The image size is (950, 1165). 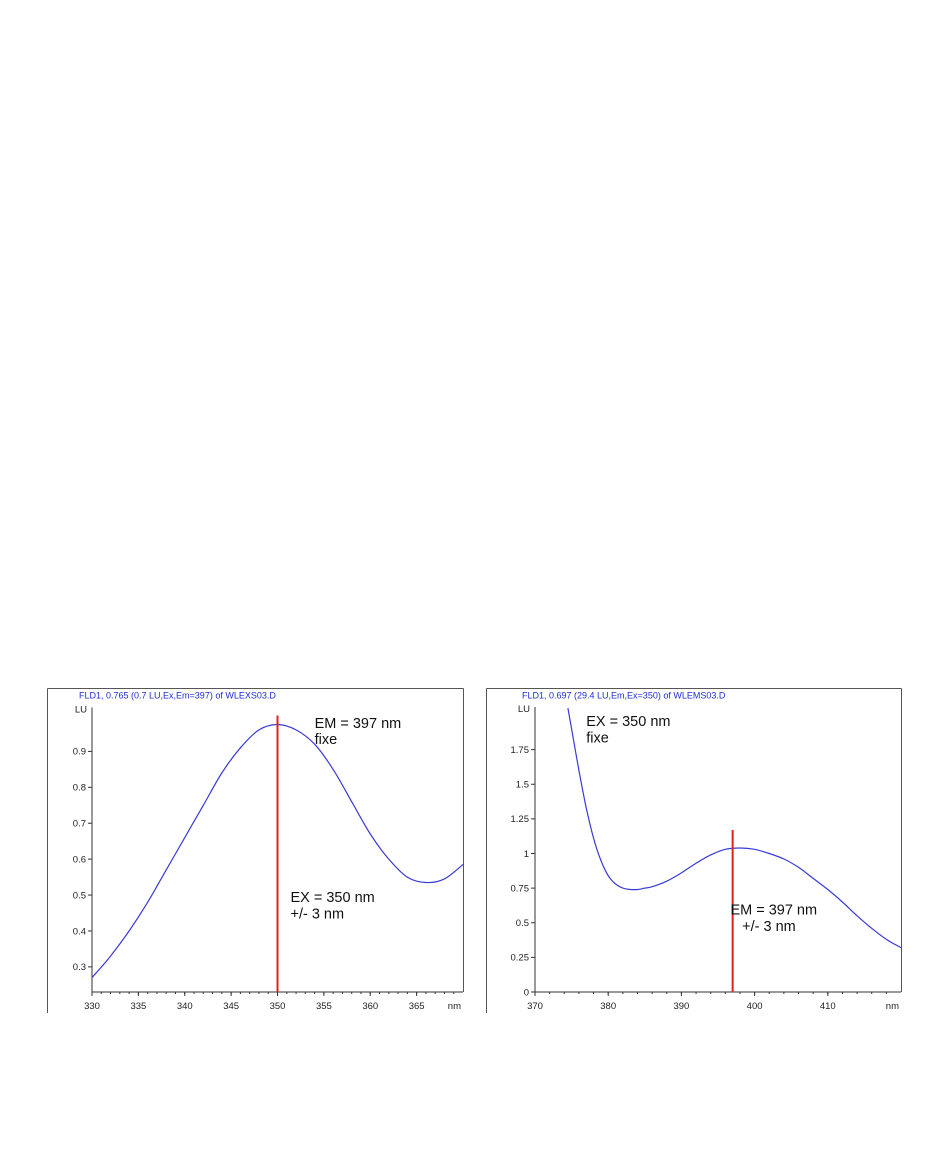 What do you see at coordinates (681, 1006) in the screenshot?
I see `x-tick-label: 390` at bounding box center [681, 1006].